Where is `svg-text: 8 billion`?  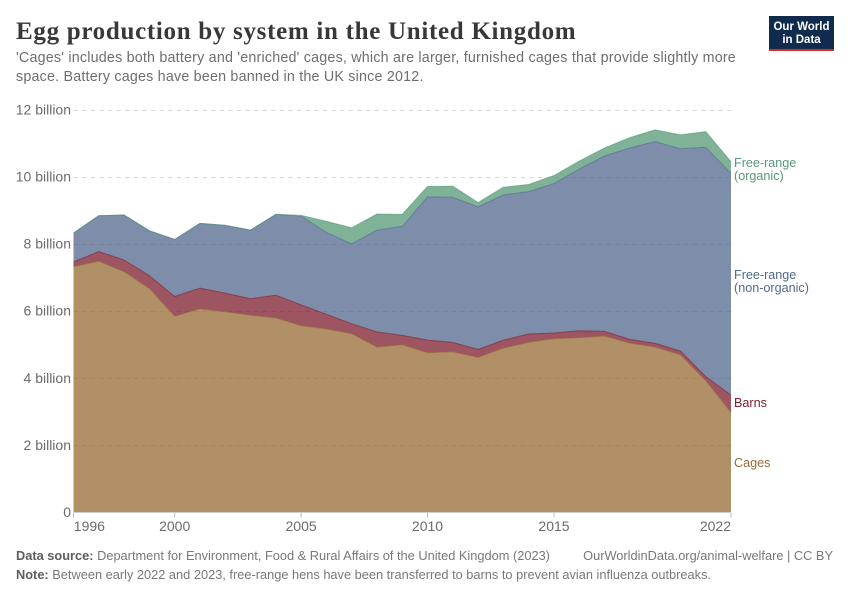
svg-text: 8 billion is located at coordinates (47, 244).